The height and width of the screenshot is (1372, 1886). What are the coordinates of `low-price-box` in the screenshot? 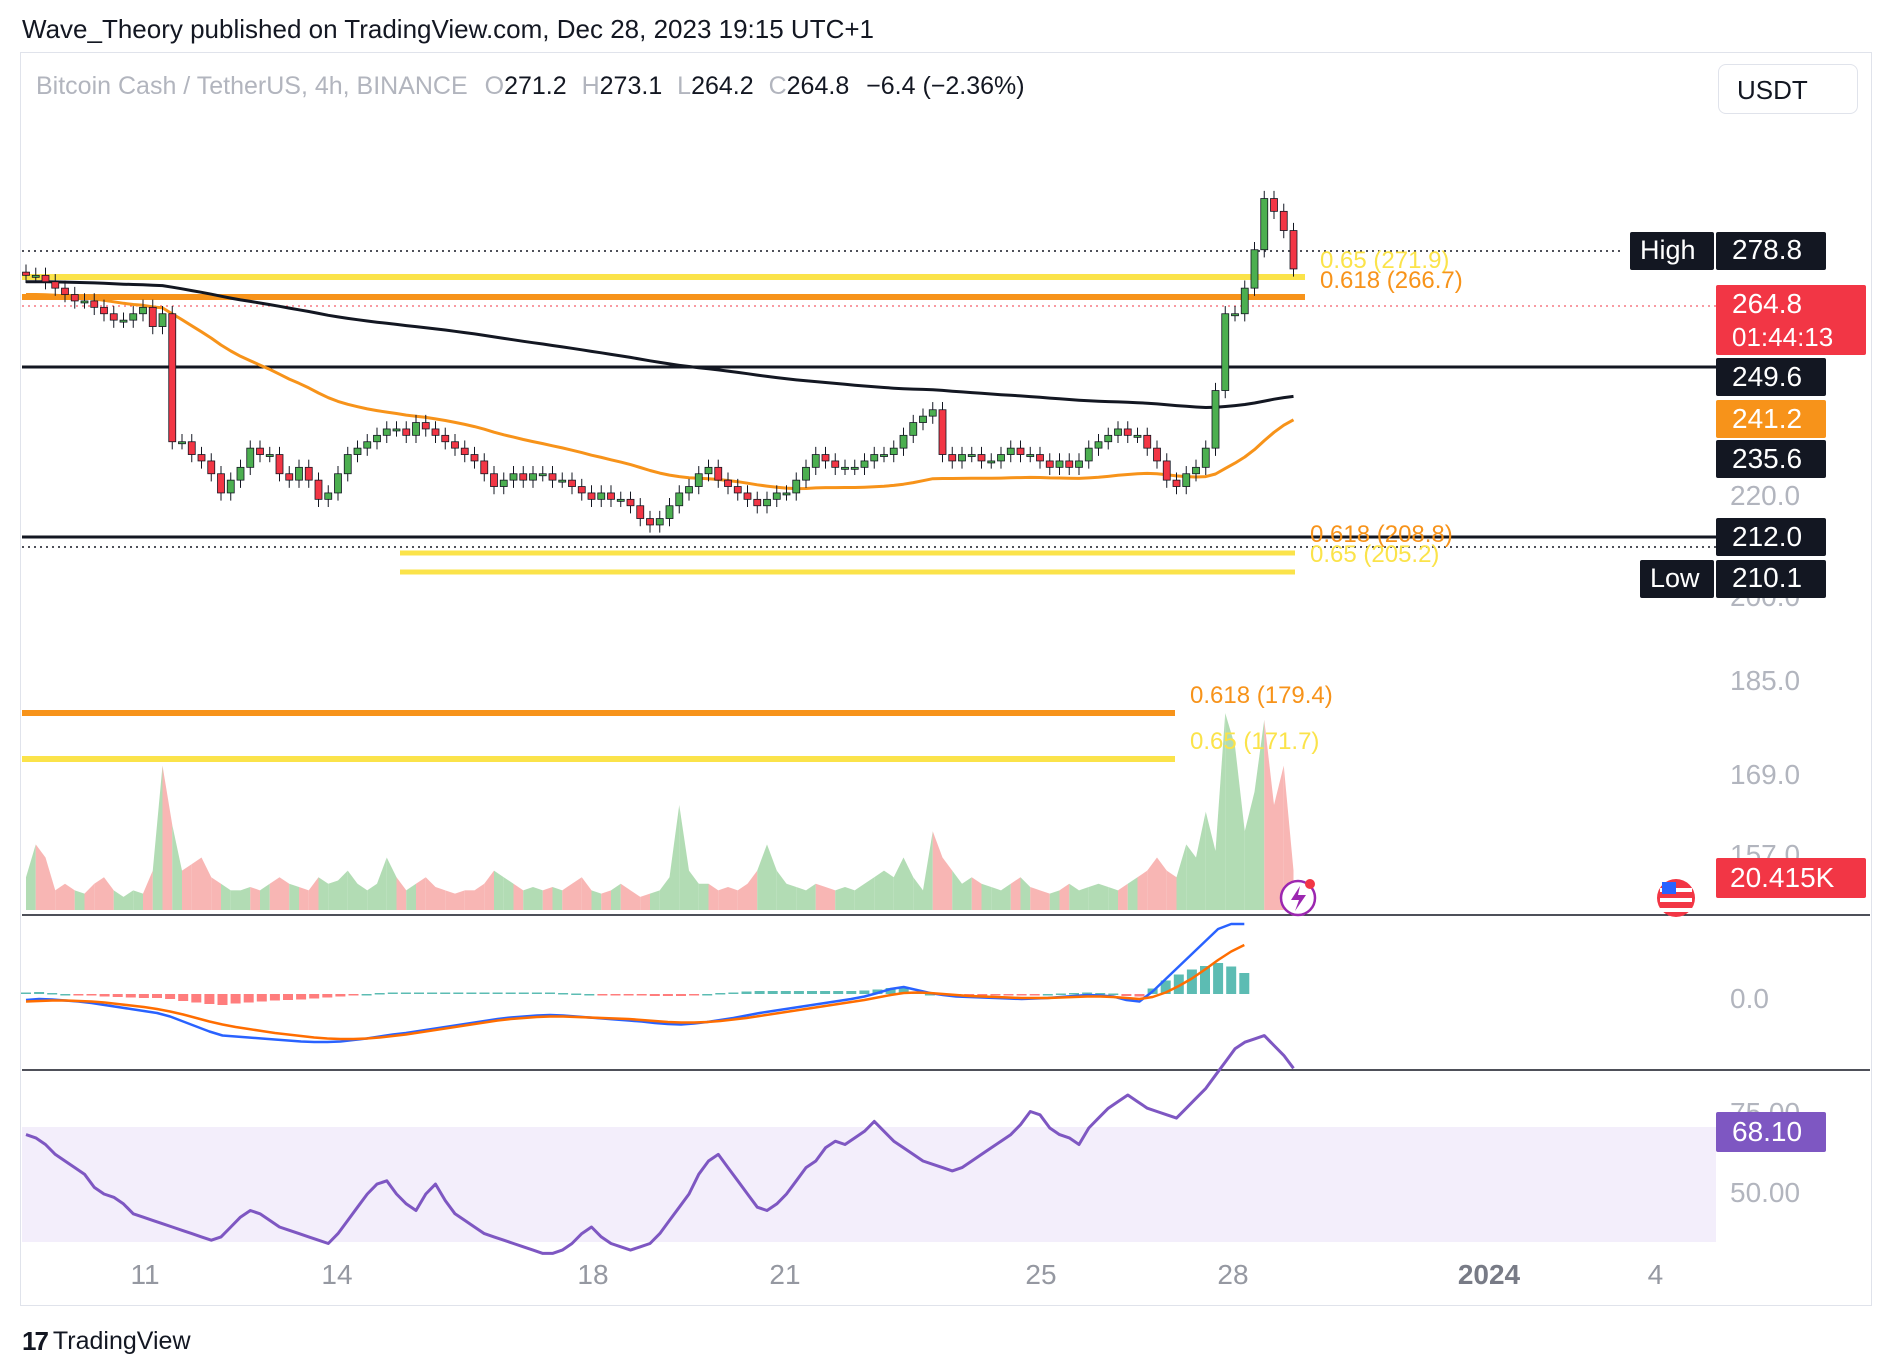 It's located at (1771, 579).